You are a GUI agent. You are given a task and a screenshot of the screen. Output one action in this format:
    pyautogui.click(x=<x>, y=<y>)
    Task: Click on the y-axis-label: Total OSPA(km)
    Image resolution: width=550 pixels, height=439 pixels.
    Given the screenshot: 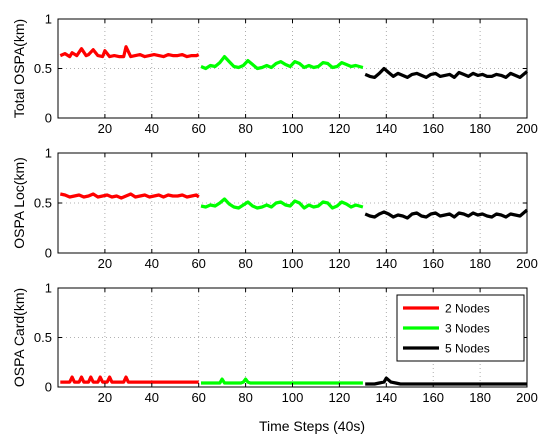 What is the action you would take?
    pyautogui.click(x=19, y=68)
    